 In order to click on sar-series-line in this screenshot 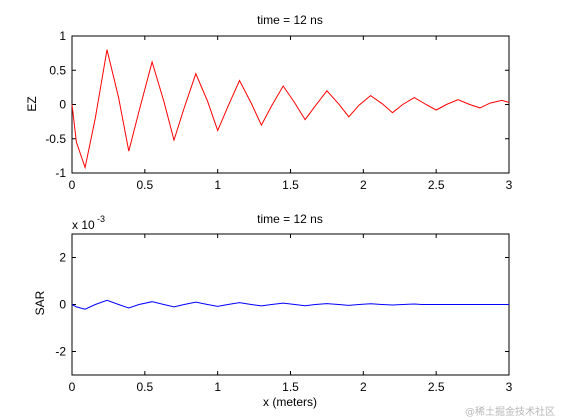, I will do `click(290, 304)`.